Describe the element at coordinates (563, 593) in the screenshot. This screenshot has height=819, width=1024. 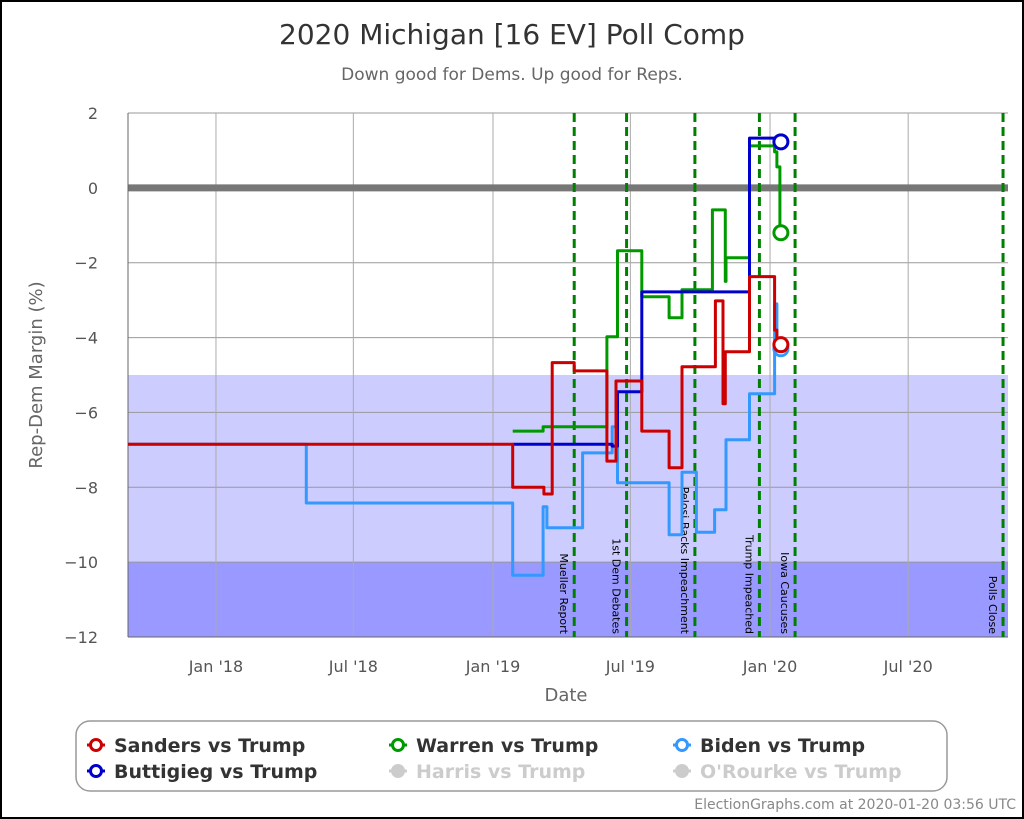
I see `event-label: Mueller Report` at that location.